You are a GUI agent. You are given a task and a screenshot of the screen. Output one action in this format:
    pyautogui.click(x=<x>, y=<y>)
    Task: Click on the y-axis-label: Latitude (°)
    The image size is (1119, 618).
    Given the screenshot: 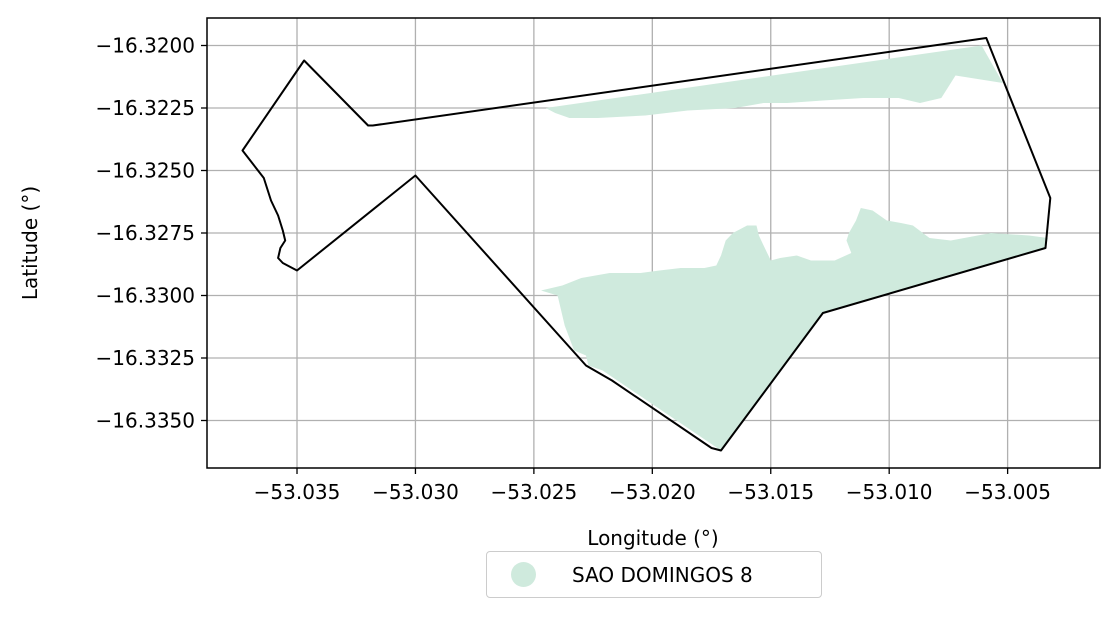 What is the action you would take?
    pyautogui.click(x=30, y=243)
    